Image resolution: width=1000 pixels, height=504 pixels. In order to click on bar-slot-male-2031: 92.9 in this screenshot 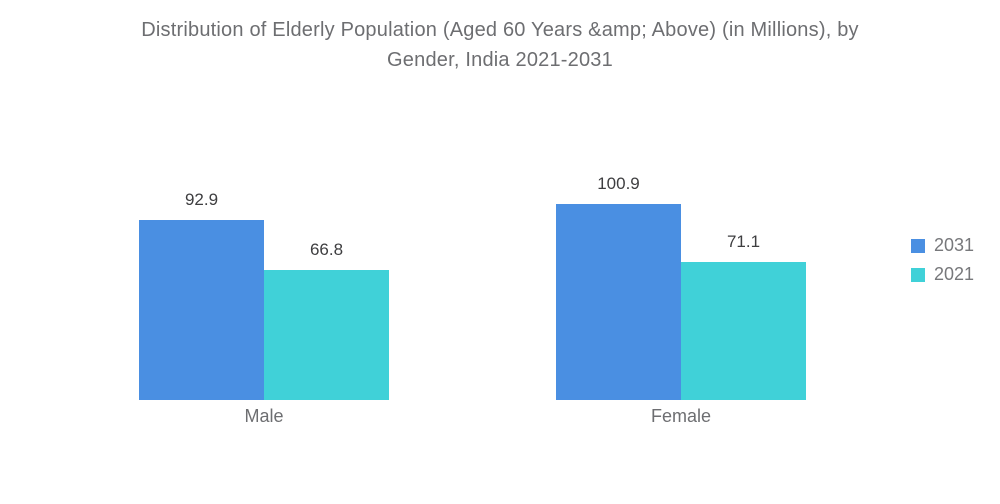, I will do `click(201, 295)`.